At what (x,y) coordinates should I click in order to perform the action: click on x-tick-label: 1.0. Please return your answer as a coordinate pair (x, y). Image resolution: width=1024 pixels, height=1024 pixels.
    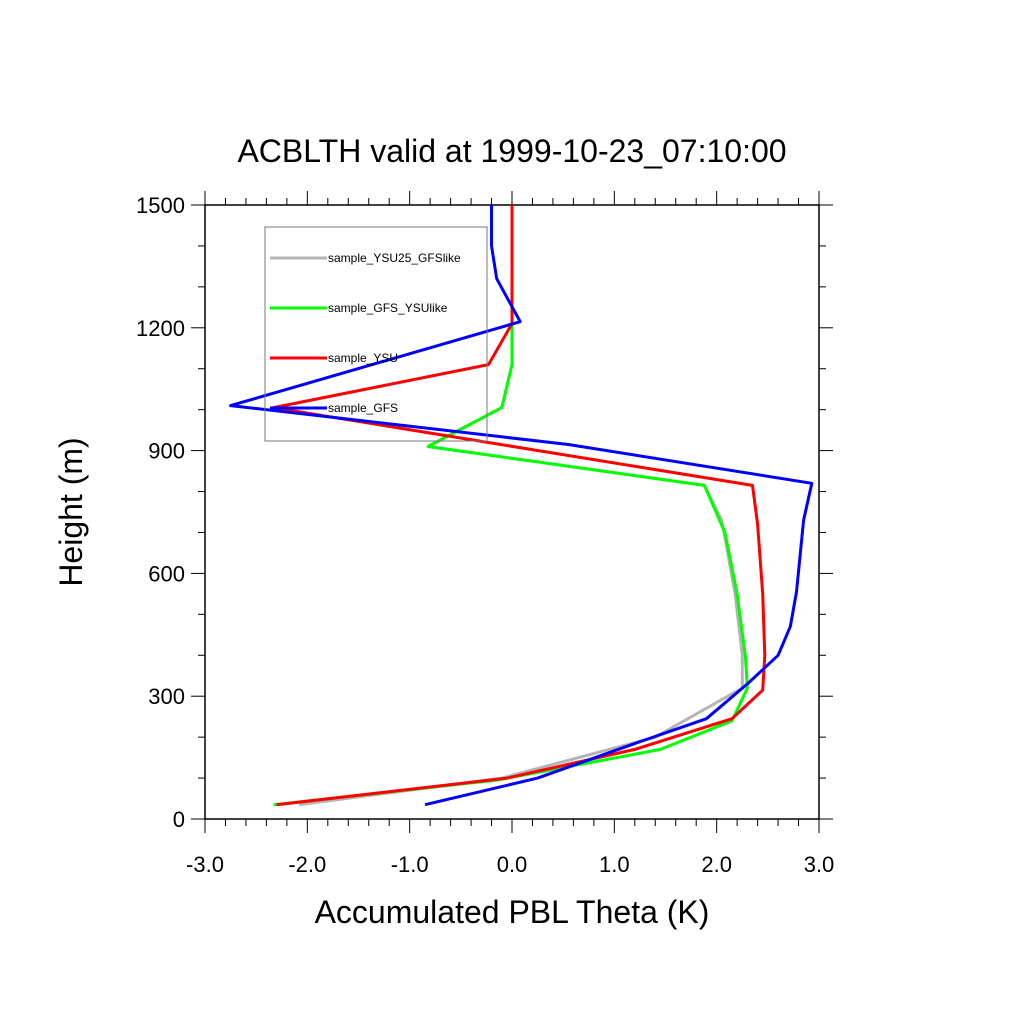
    Looking at the image, I should click on (614, 864).